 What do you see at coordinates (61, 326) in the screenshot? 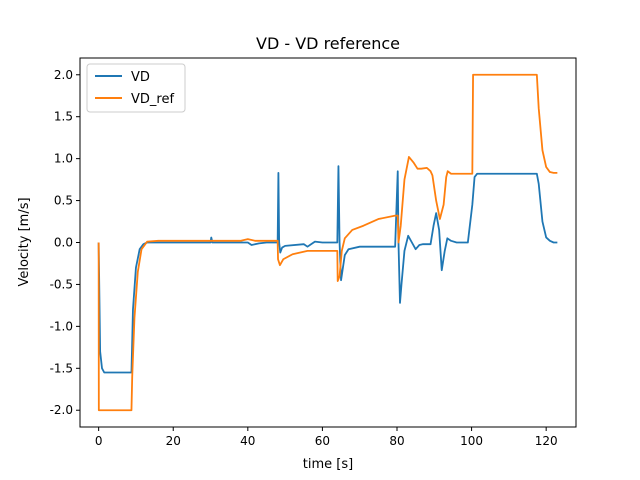
I see `y-tick-label: -1.0` at bounding box center [61, 326].